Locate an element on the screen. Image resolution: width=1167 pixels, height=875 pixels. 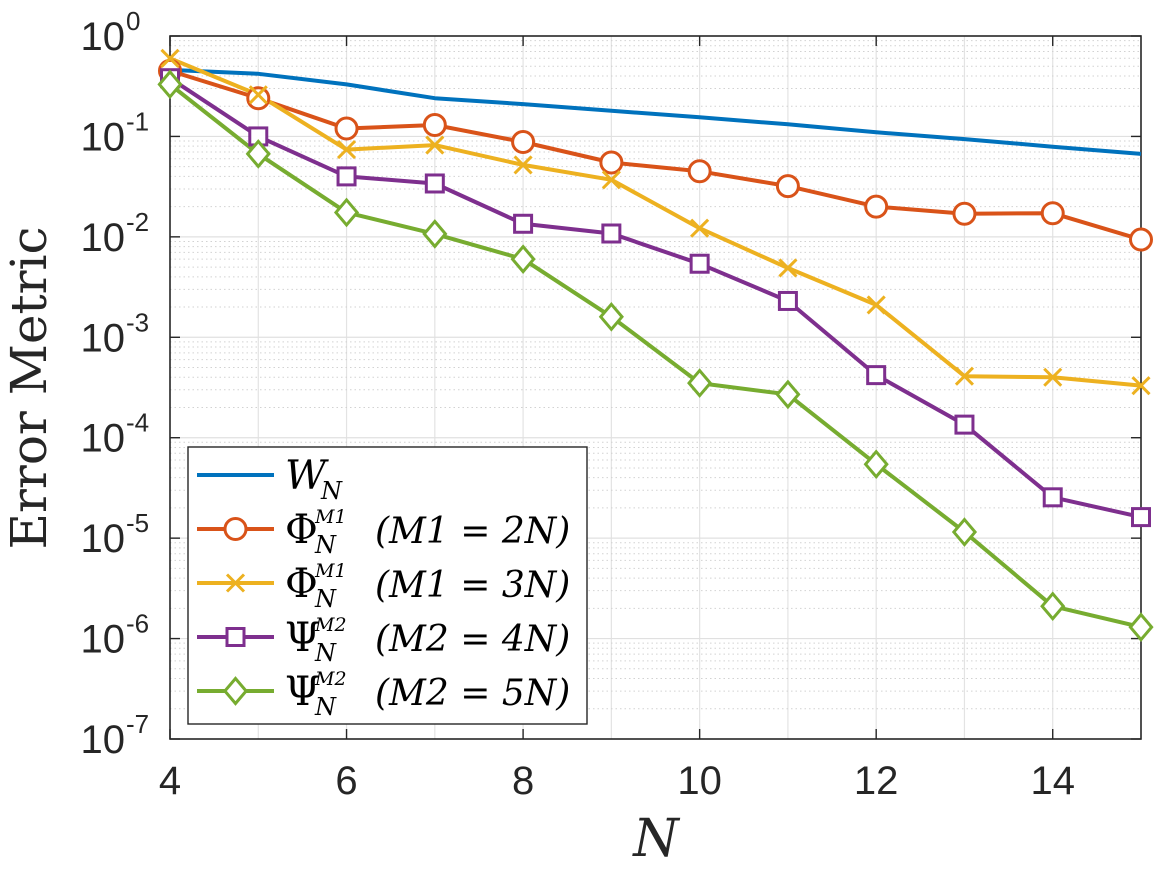
legend-condition: (M2 = 5N) is located at coordinates (472, 693).